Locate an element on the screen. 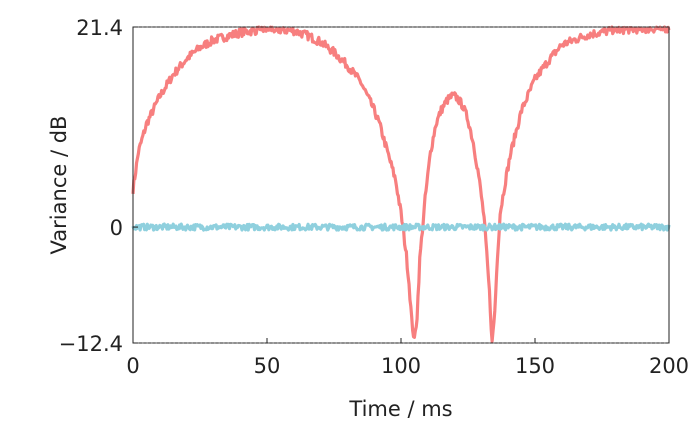 This screenshot has width=695, height=431. x-tick-label: 100 is located at coordinates (401, 366).